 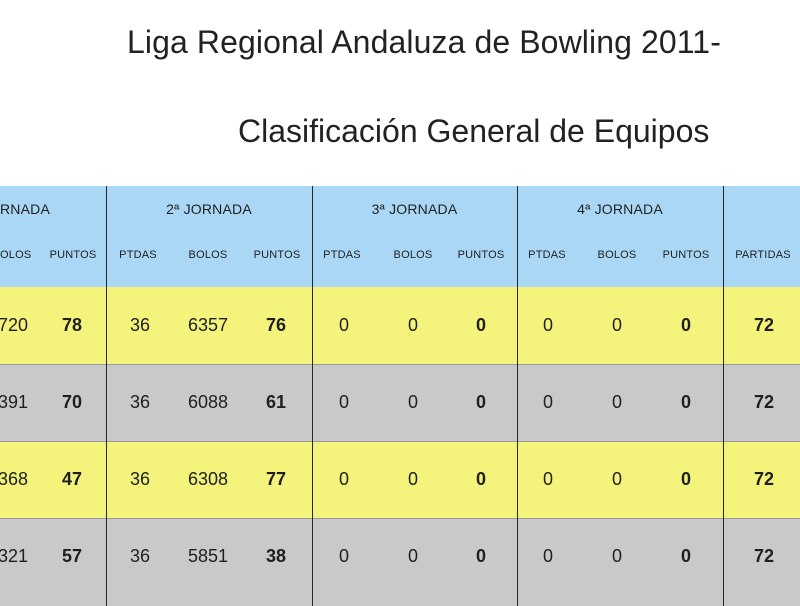 I want to click on col-header-j3-ptdas: PTDAS, so click(x=342, y=255).